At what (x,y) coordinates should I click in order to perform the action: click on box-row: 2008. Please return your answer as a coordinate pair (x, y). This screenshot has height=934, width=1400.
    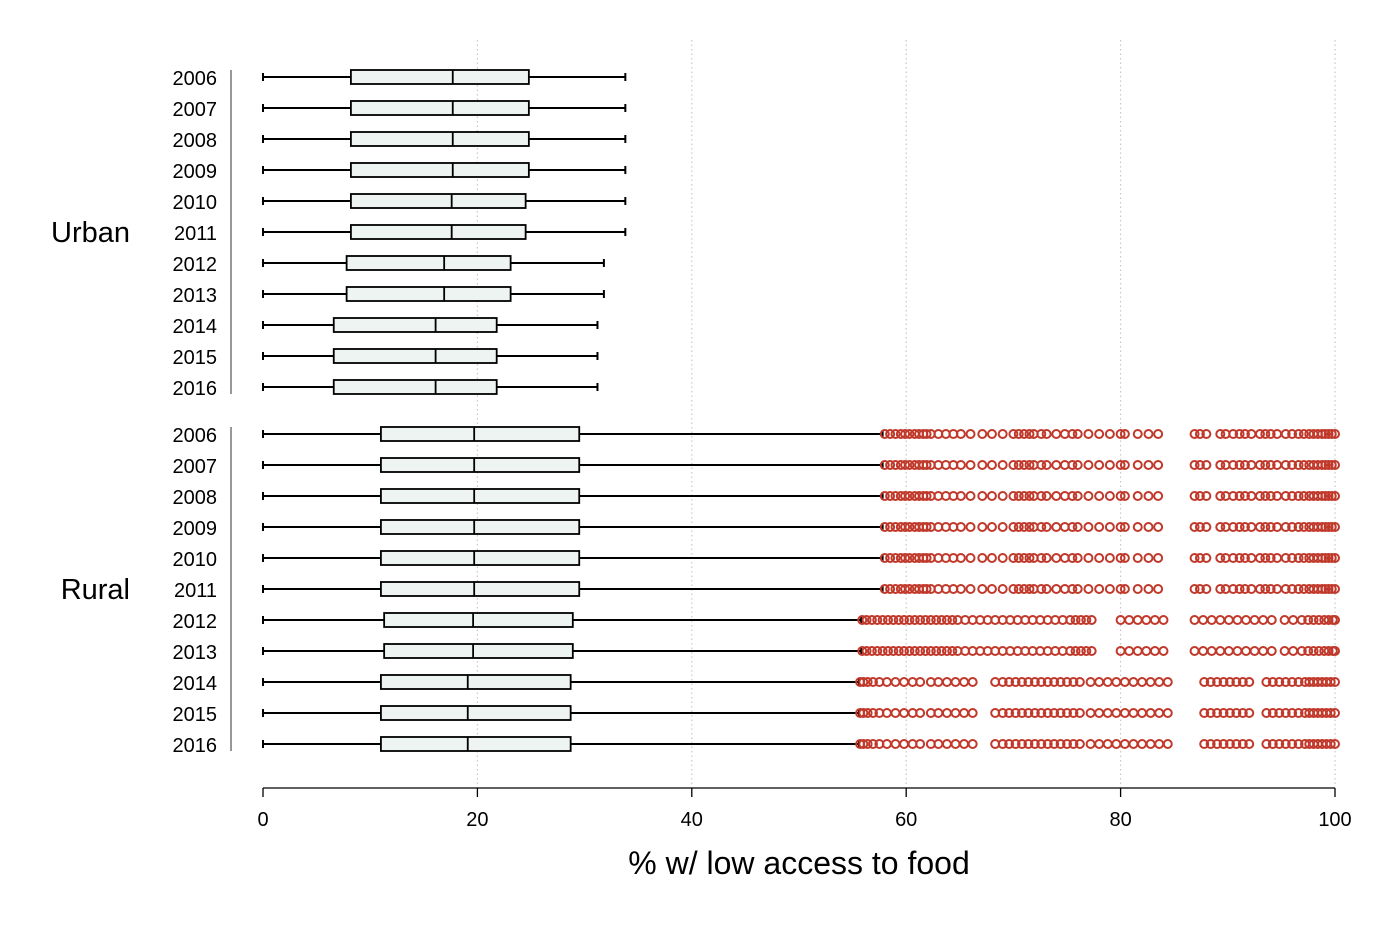
    Looking at the image, I should click on (756, 498).